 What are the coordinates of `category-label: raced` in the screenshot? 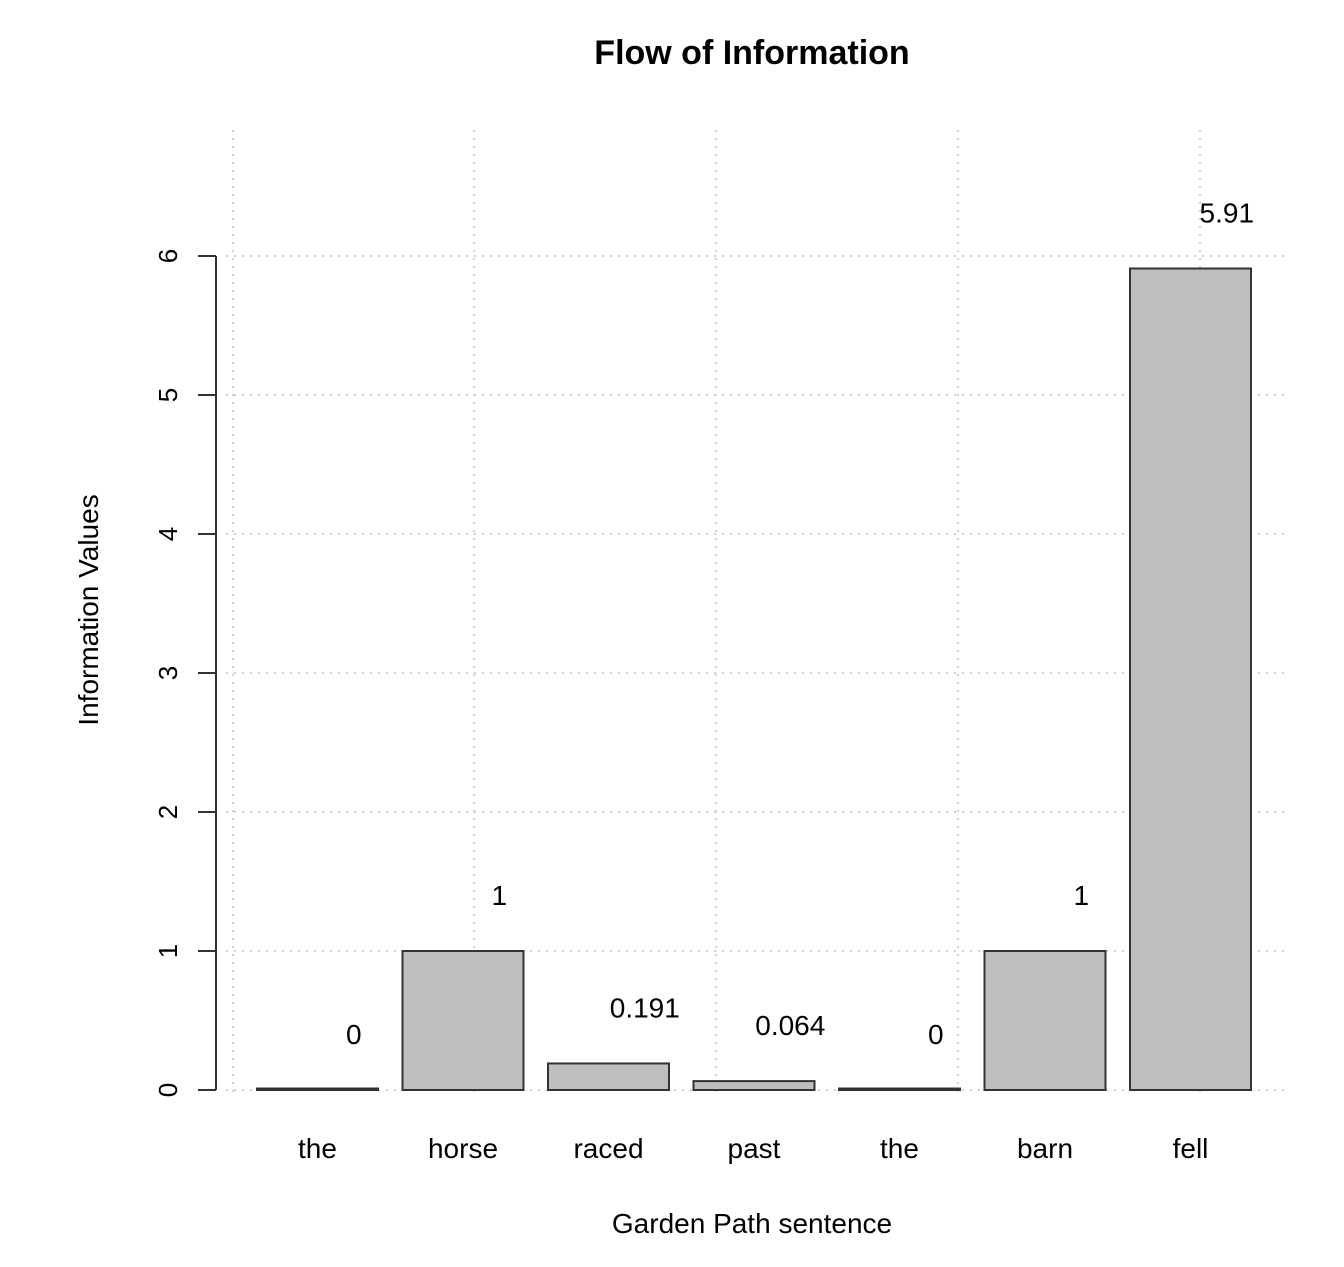 It's located at (608, 1148).